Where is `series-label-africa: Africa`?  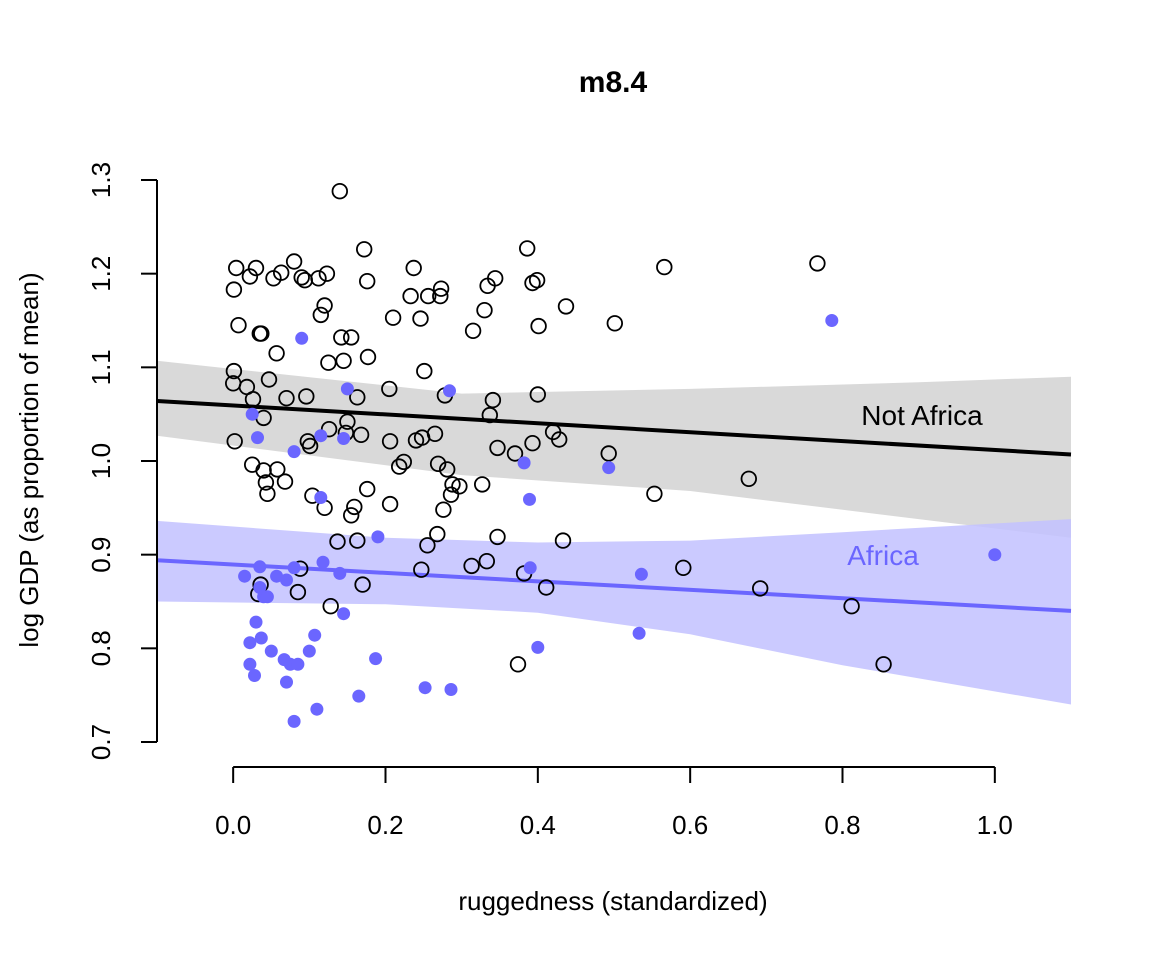
series-label-africa: Africa is located at coordinates (883, 555).